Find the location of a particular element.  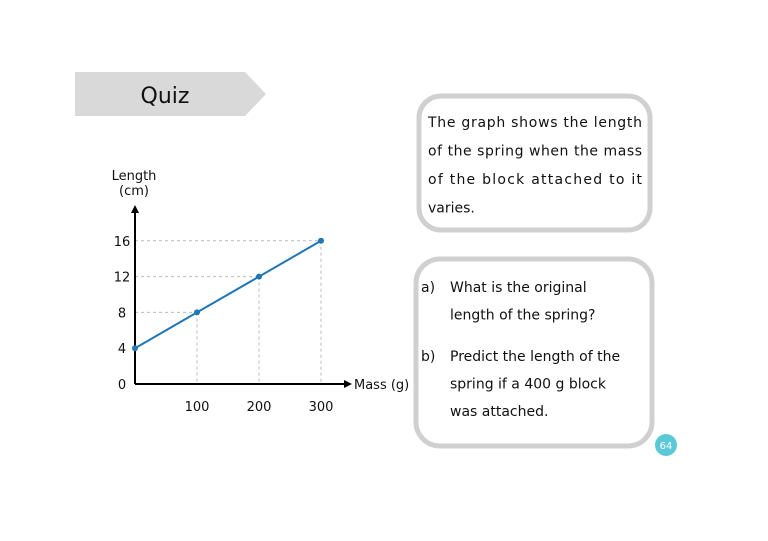

page-badge is located at coordinates (666, 445).